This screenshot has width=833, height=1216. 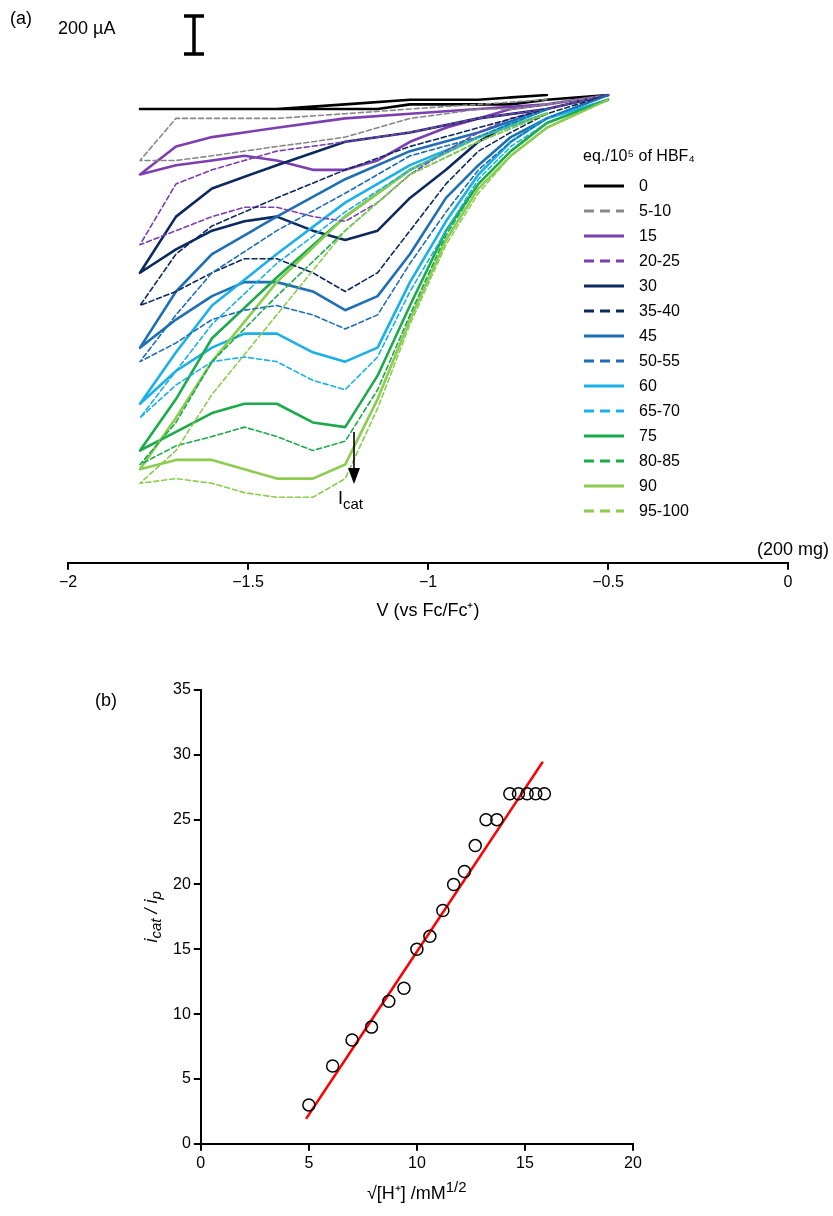 What do you see at coordinates (309, 1162) in the screenshot?
I see `x-tick-label: 5` at bounding box center [309, 1162].